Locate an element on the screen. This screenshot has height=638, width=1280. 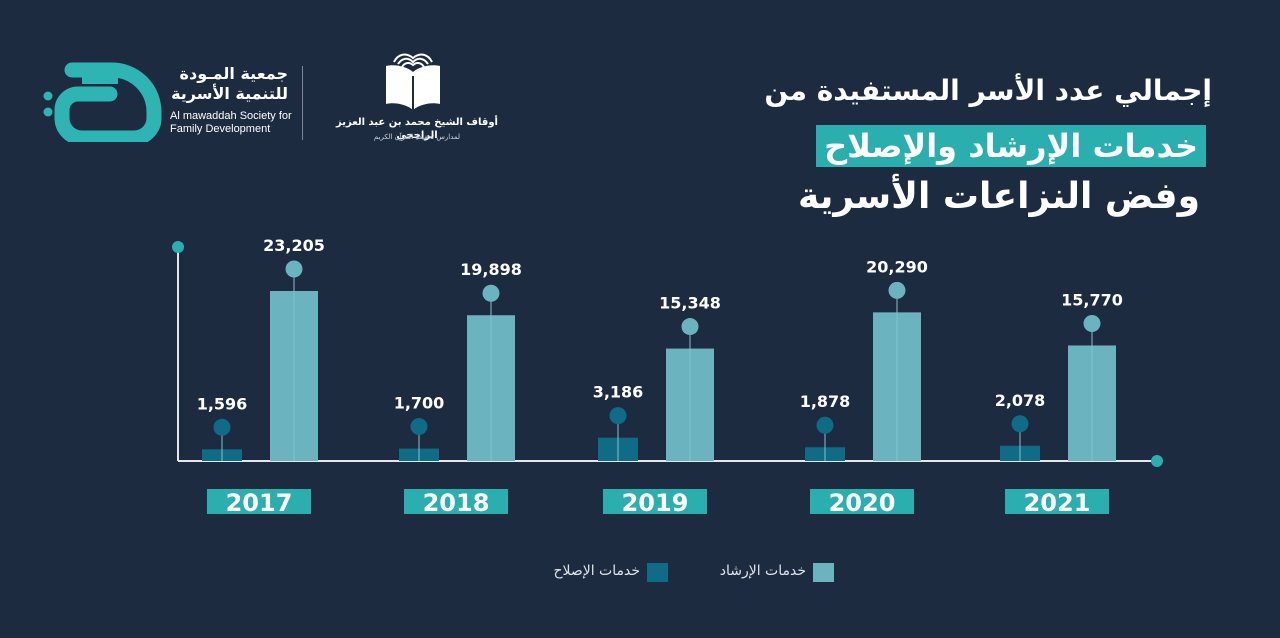
value-label-irshad-2021: 15,770 is located at coordinates (1092, 299).